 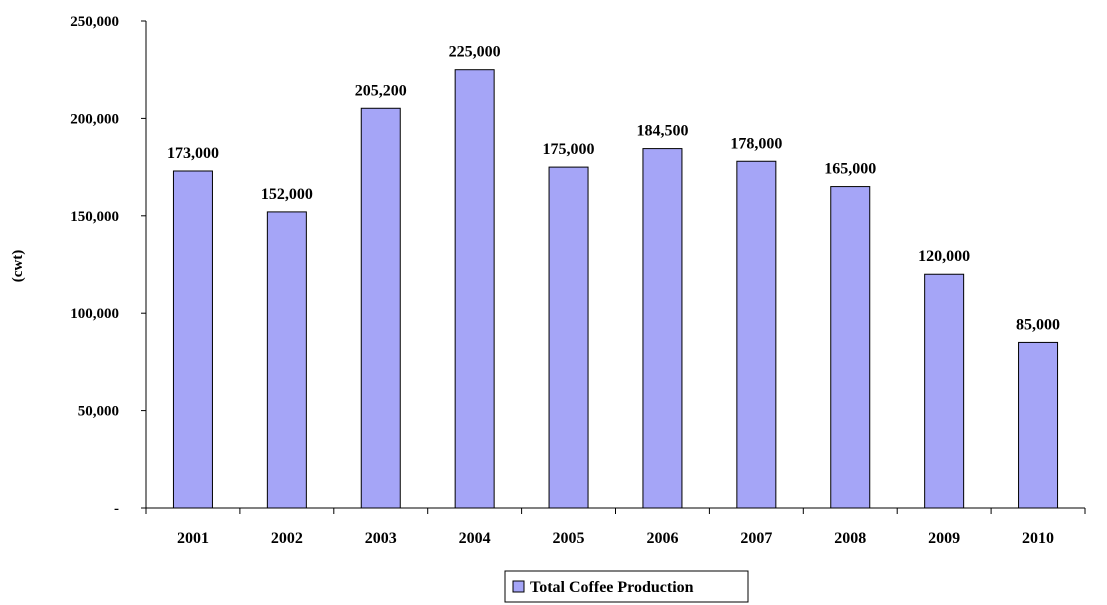 I want to click on data-label-2007: 178,000, so click(x=756, y=143).